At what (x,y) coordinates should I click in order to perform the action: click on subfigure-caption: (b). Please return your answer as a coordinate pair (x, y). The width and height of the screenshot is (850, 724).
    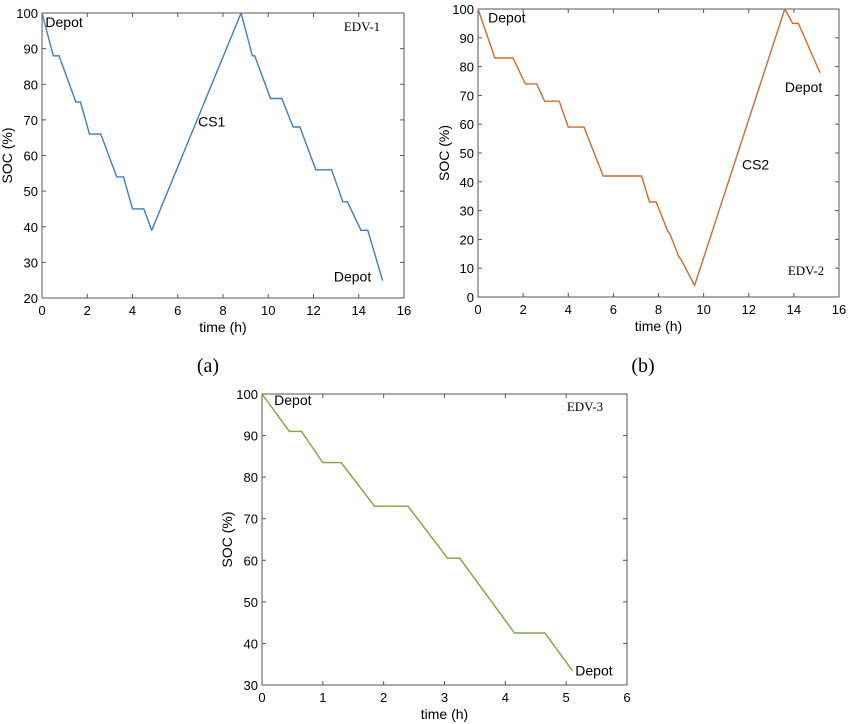
    Looking at the image, I should click on (642, 366).